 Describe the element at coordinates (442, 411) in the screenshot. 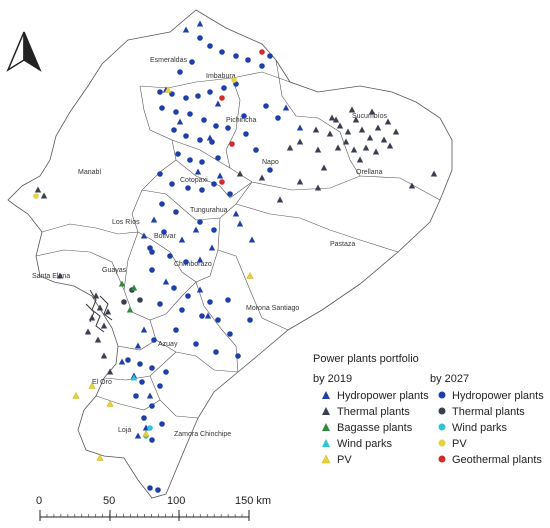

I see `legend-marker-thermal-2027` at that location.